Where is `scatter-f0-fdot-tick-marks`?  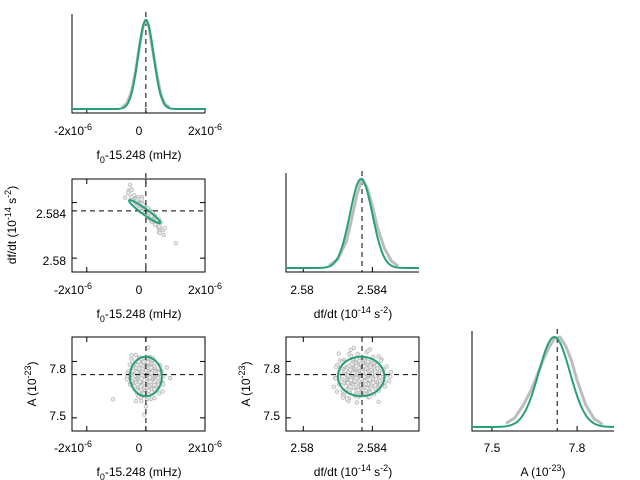
scatter-f0-fdot-tick-marks is located at coordinates (139, 225).